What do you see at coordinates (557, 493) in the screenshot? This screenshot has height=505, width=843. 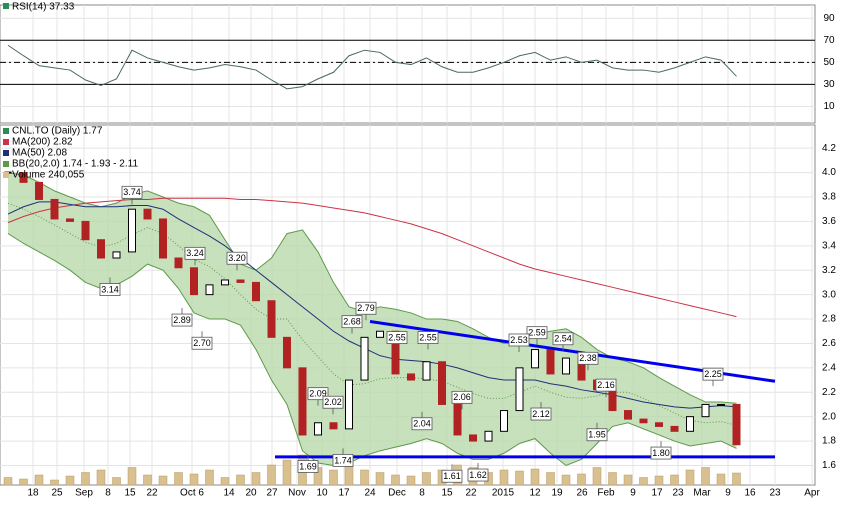 I see `x-tick-label: 19` at bounding box center [557, 493].